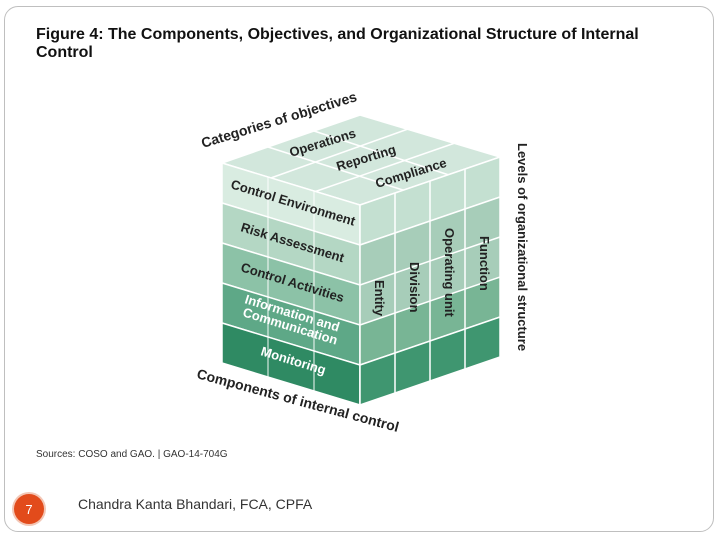 The width and height of the screenshot is (720, 540). I want to click on footer-author: Chandra Kanta Bhandari, FCA, CPFA, so click(195, 504).